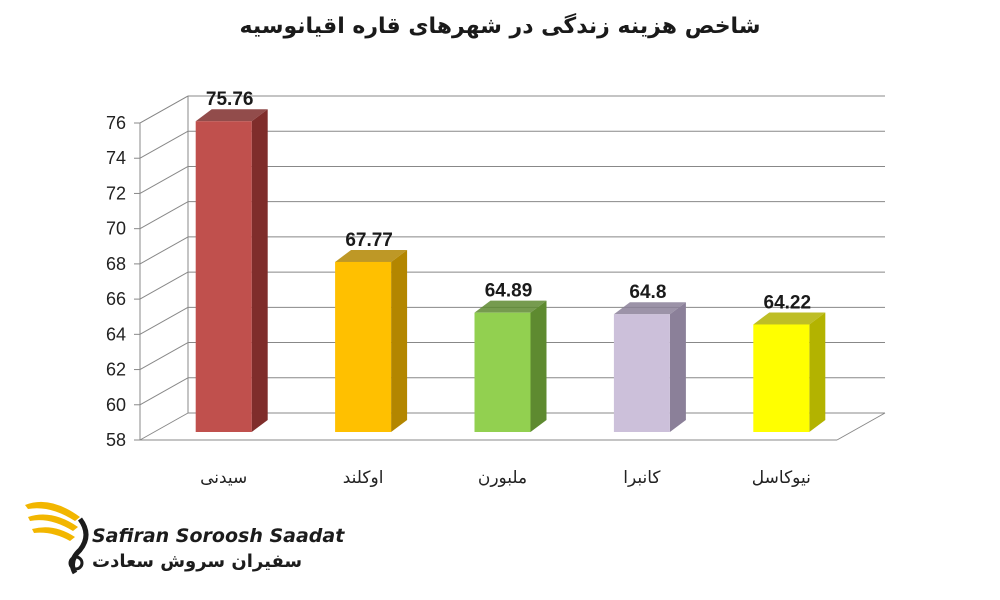 This screenshot has width=1000, height=600. Describe the element at coordinates (57, 538) in the screenshot. I see `phoenix-logo-icon` at that location.